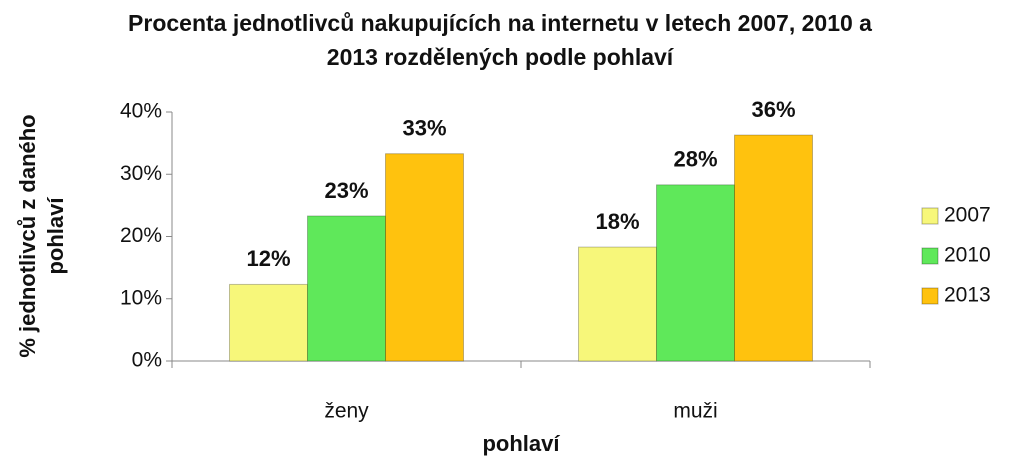 The height and width of the screenshot is (461, 1020). What do you see at coordinates (141, 235) in the screenshot?
I see `y-tick-label: 20%` at bounding box center [141, 235].